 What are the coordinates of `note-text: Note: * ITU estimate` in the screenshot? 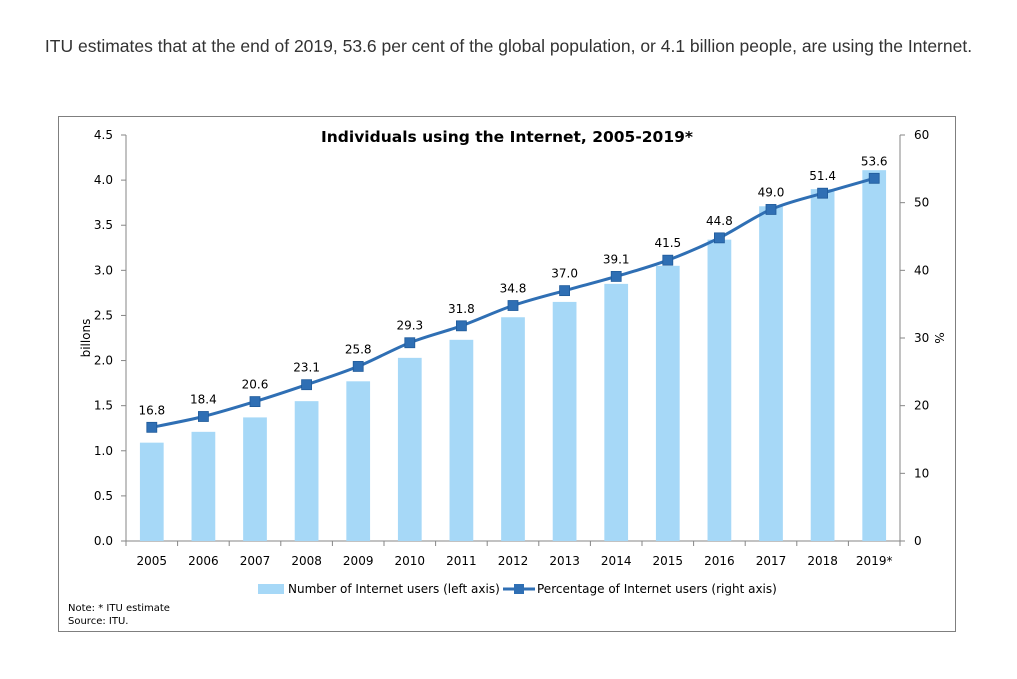 It's located at (119, 608).